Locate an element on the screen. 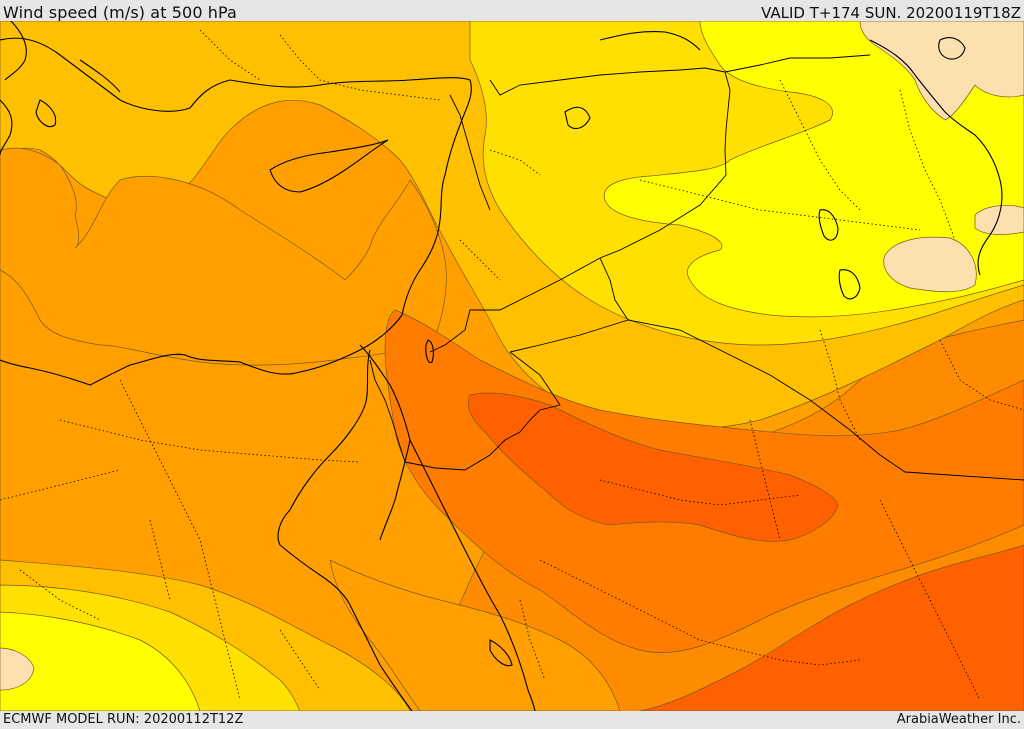 The height and width of the screenshot is (729, 1024). contour-pale-patch-east is located at coordinates (930, 264).